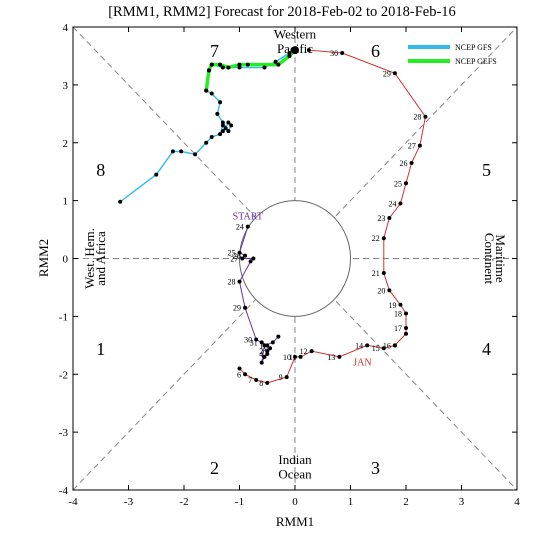  What do you see at coordinates (304, 351) in the screenshot?
I see `series-day-label-jan: 12` at bounding box center [304, 351].